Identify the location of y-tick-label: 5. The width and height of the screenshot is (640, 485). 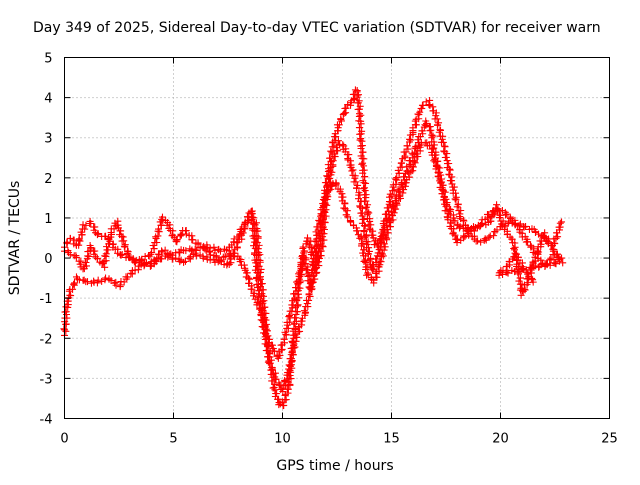
(48, 59).